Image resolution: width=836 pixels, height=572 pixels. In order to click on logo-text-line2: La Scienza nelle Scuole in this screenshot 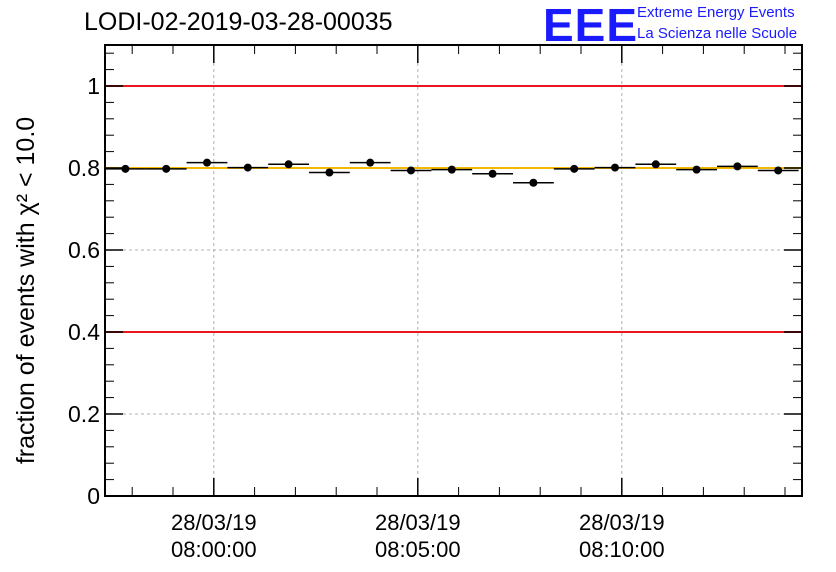, I will do `click(717, 33)`.